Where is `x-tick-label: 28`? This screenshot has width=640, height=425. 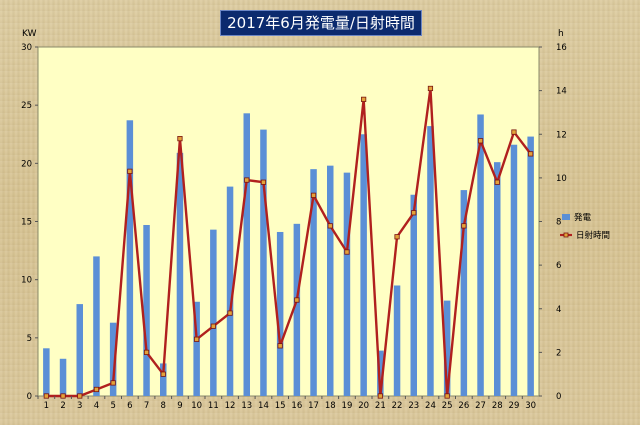 x-tick-label: 28 is located at coordinates (497, 406).